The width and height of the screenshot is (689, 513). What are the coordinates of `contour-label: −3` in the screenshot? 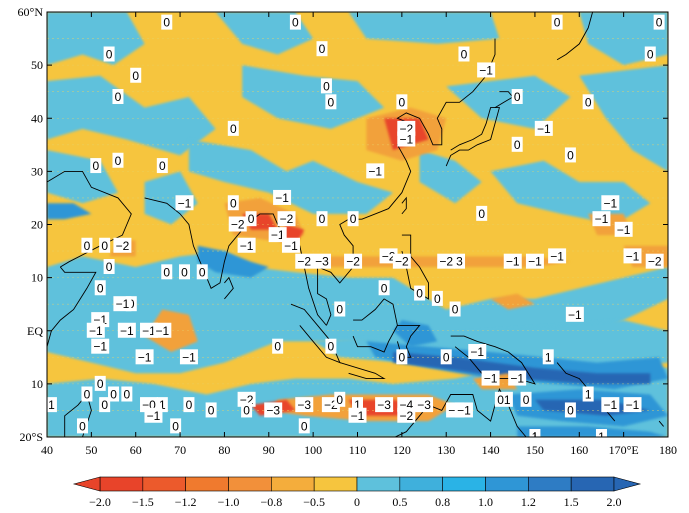 It's located at (304, 405).